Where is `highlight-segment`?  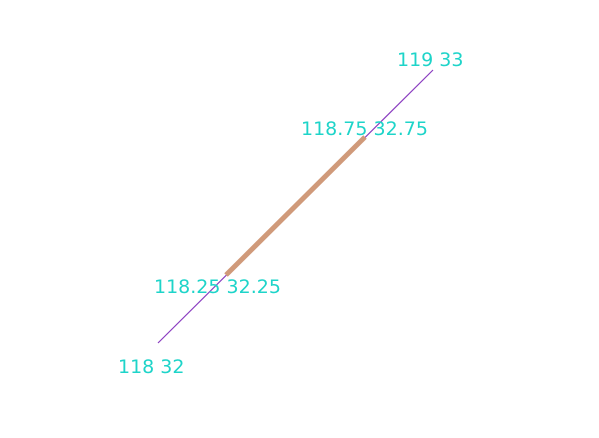
highlight-segment is located at coordinates (295, 206).